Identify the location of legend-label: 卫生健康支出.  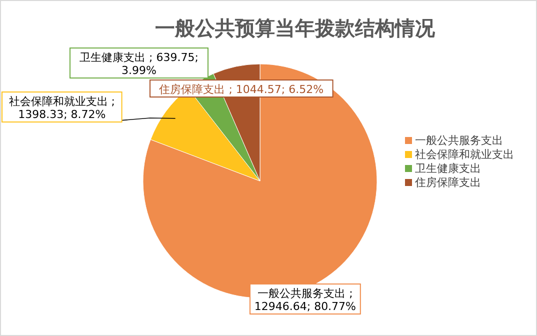
(448, 168).